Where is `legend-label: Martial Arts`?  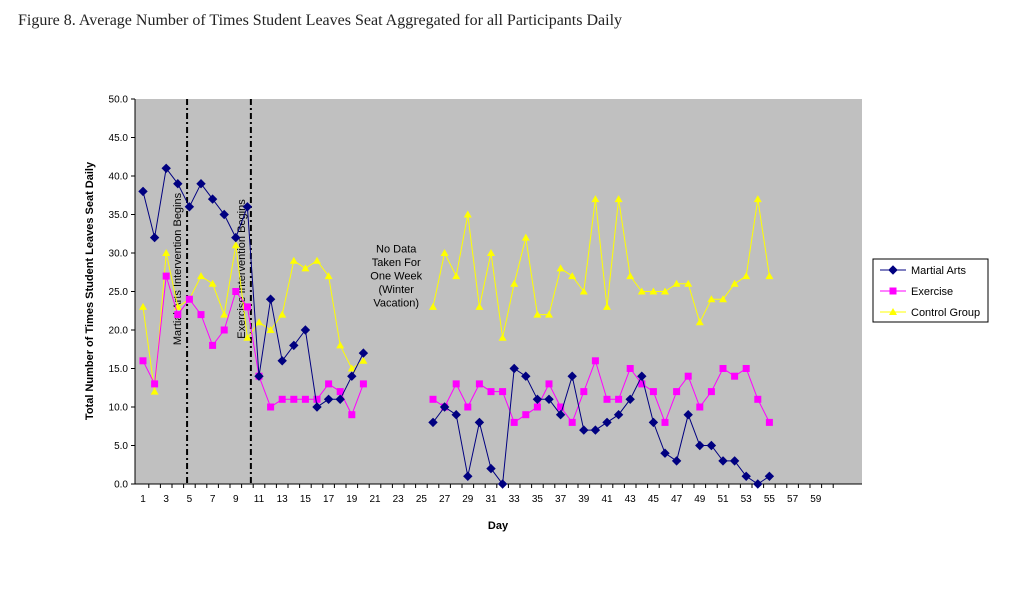
legend-label: Martial Arts is located at coordinates (939, 271).